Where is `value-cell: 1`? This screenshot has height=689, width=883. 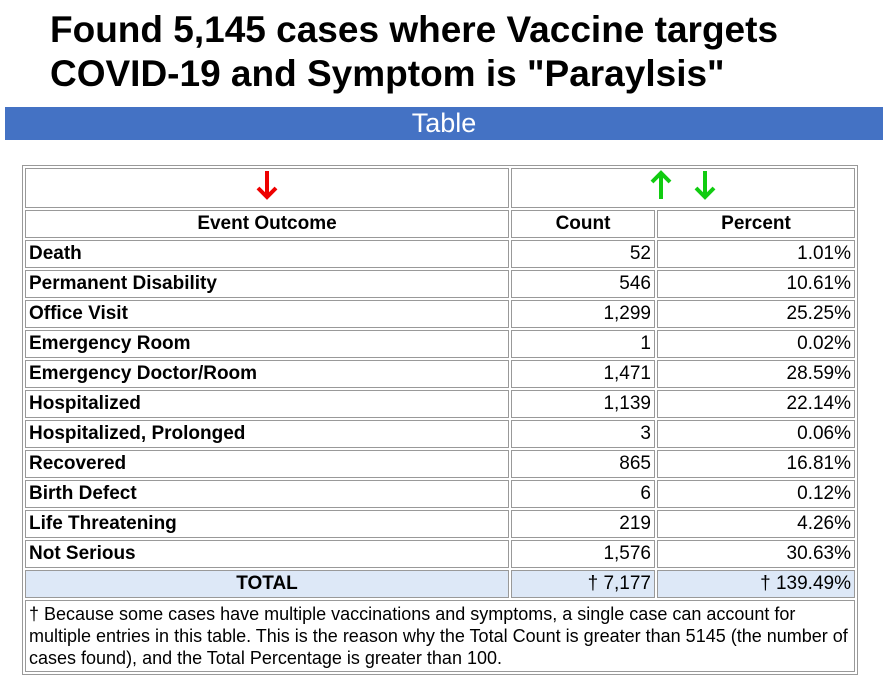
value-cell: 1 is located at coordinates (583, 344).